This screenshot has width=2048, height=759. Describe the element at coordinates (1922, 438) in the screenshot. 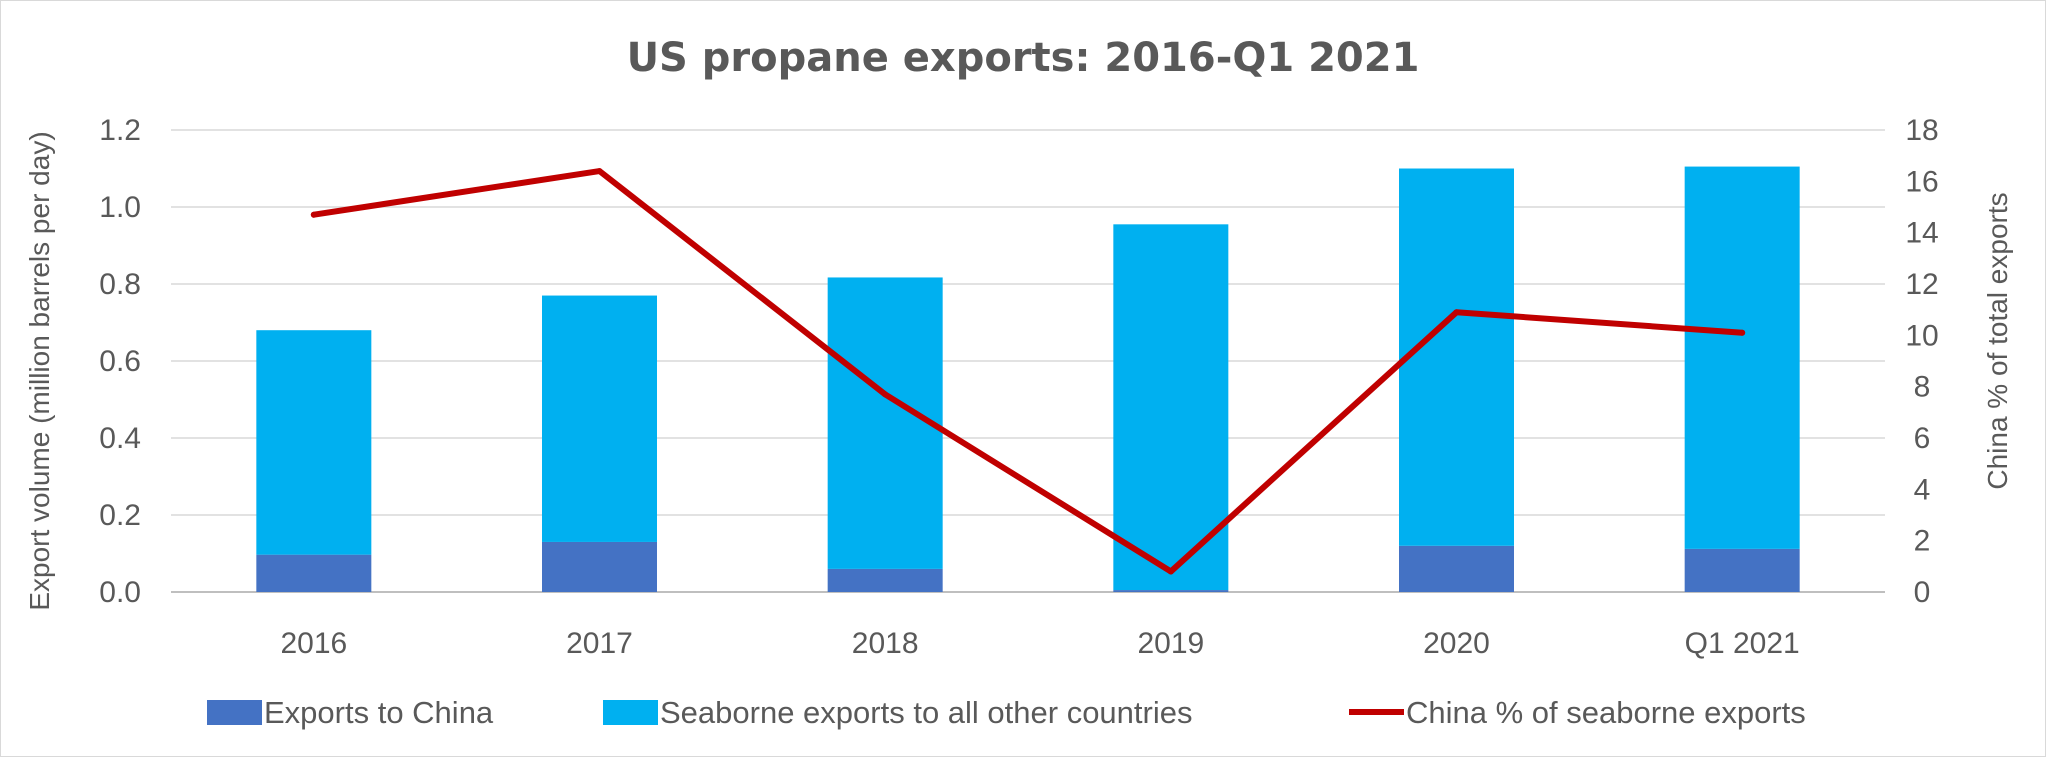

I see `y2-tick-label: 6` at that location.